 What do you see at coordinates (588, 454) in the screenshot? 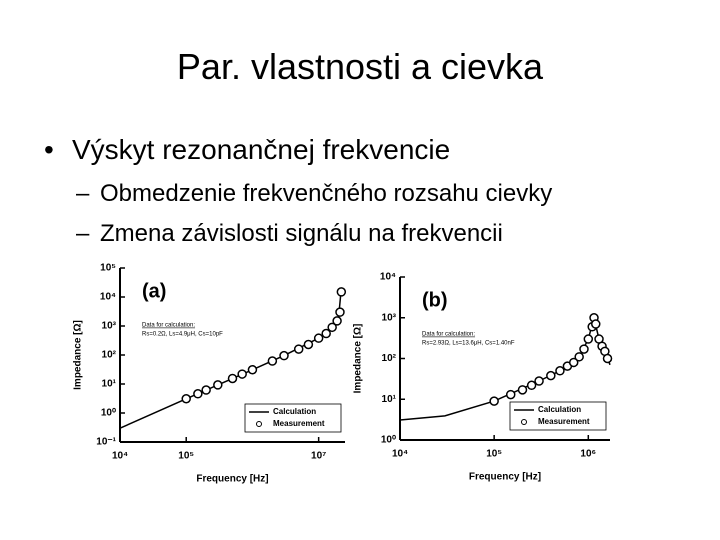
I see `x-tick-label: 10⁶` at bounding box center [588, 454].